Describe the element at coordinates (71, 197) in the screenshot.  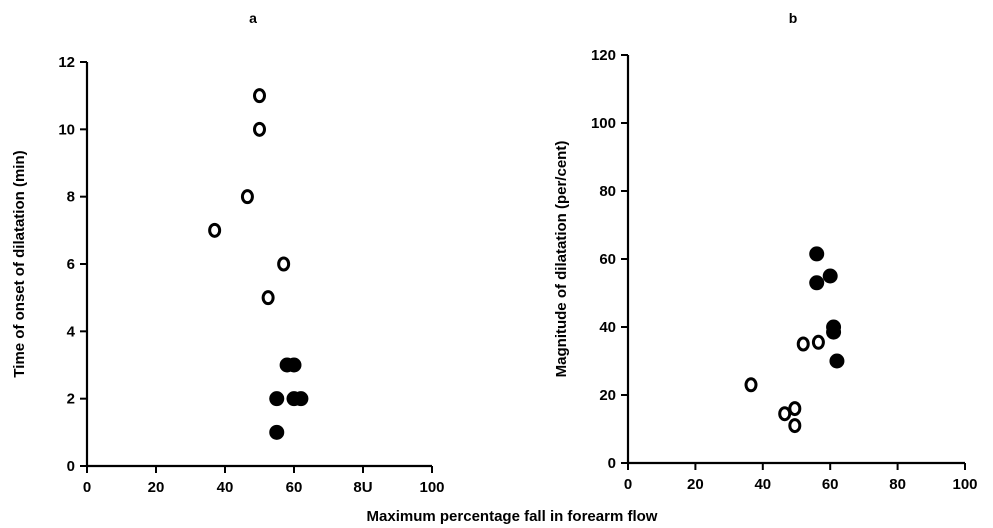
I see `y-tick-label: 8` at that location.